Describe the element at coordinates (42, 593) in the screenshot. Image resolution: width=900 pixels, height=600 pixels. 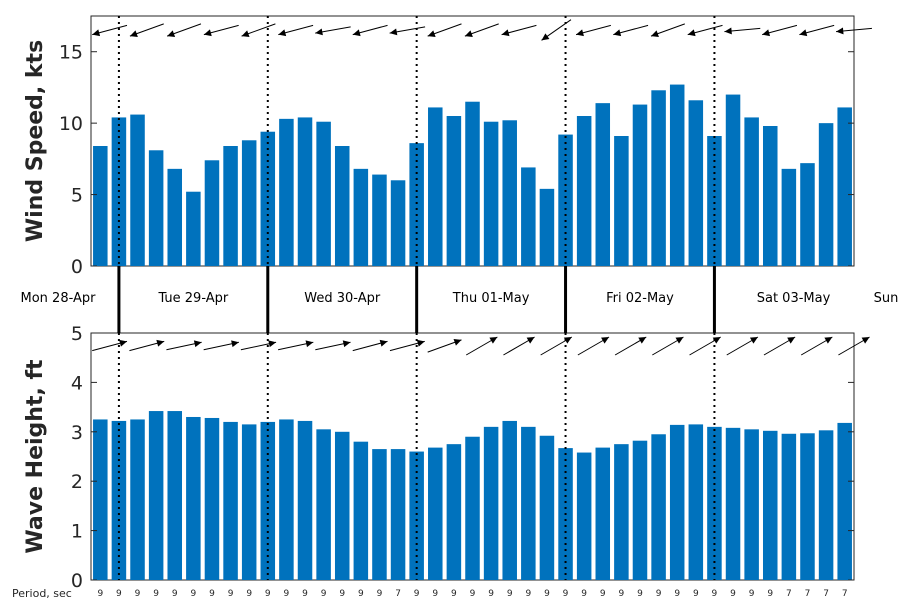
I see `period-row-label: Period, sec` at that location.